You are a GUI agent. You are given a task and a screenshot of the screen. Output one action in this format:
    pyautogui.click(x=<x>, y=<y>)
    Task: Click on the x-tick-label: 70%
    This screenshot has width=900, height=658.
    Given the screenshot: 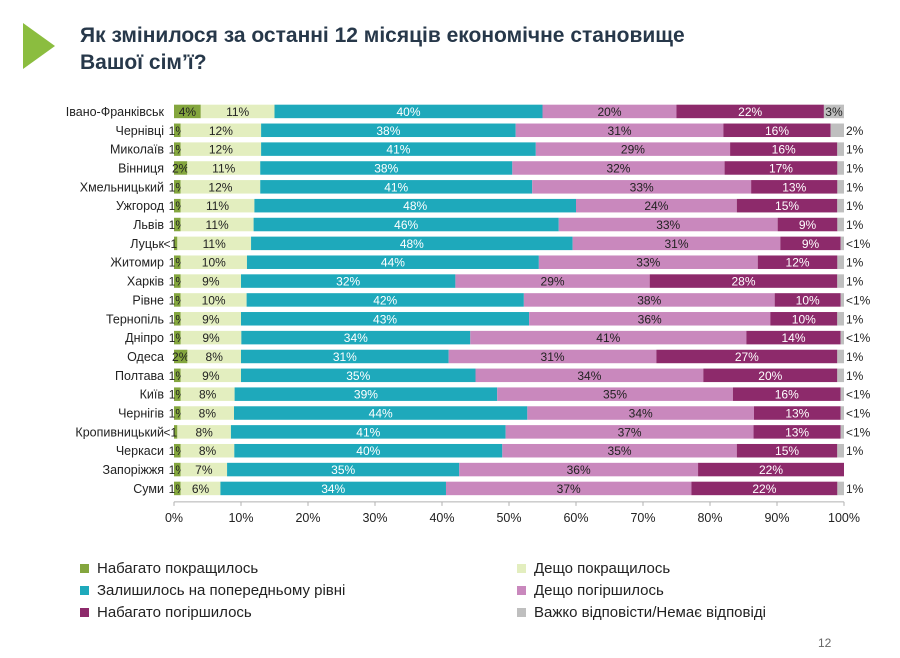 What is the action you would take?
    pyautogui.click(x=642, y=518)
    